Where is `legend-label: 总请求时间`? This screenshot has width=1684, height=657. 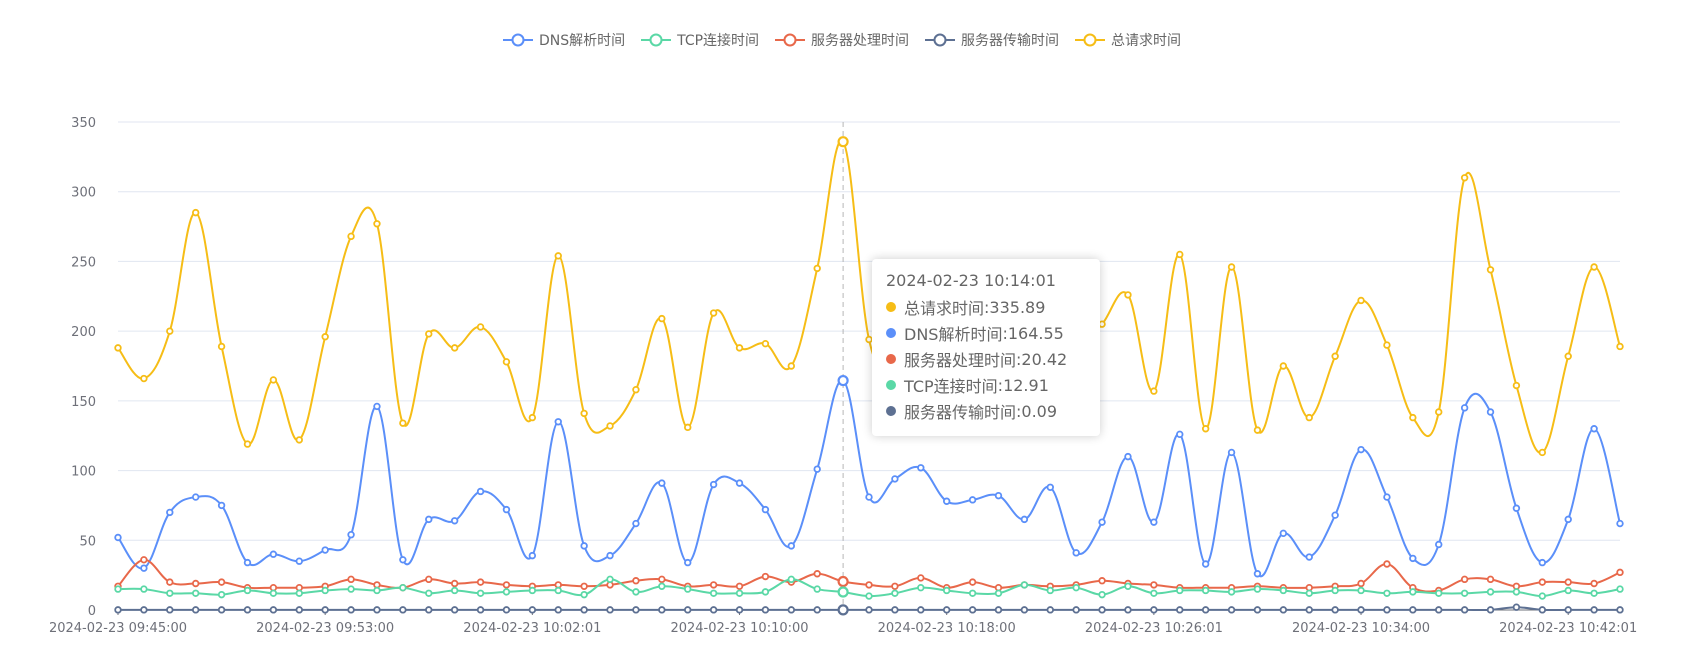 legend-label: 总请求时间 is located at coordinates (1146, 41).